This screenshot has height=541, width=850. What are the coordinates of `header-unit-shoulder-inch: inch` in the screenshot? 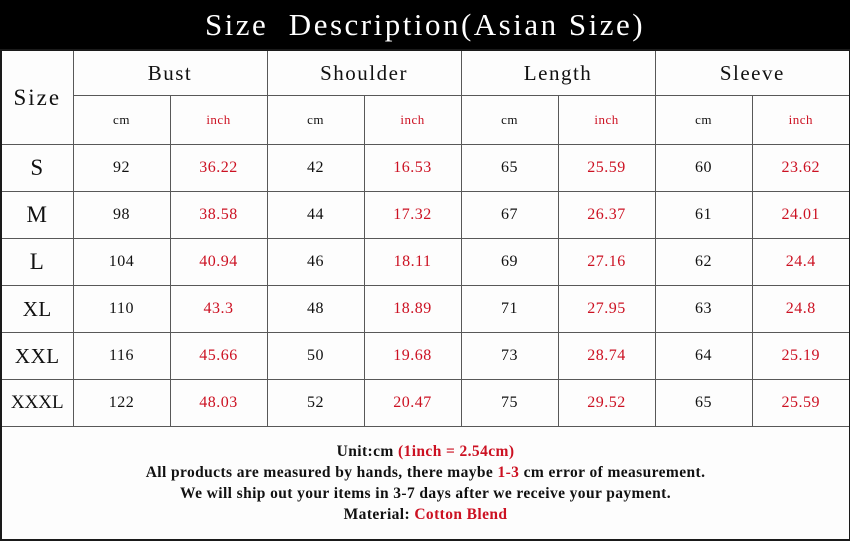 It's located at (412, 120).